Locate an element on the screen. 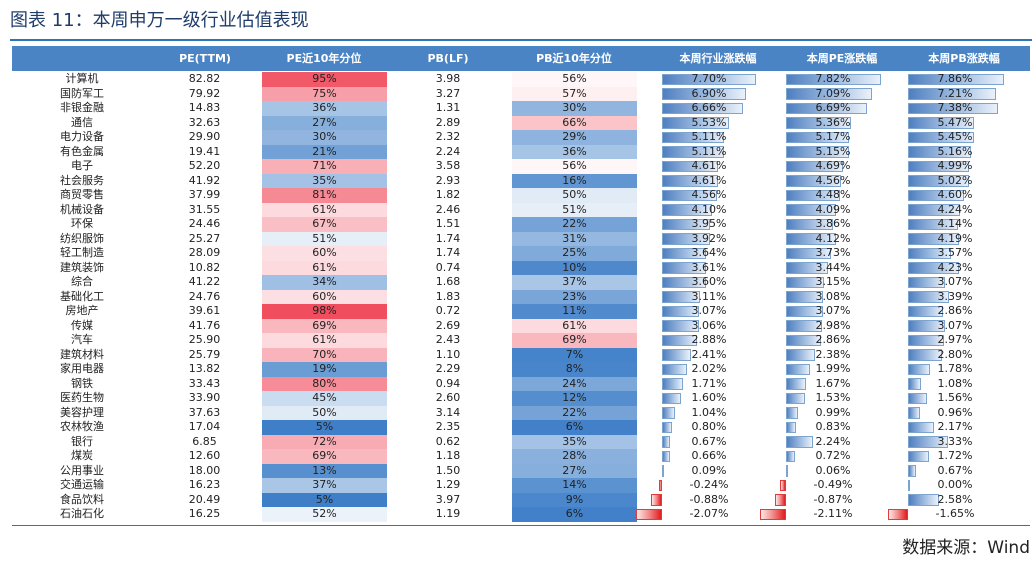 The height and width of the screenshot is (562, 1036). industry-label: 交通运输 is located at coordinates (82, 484).